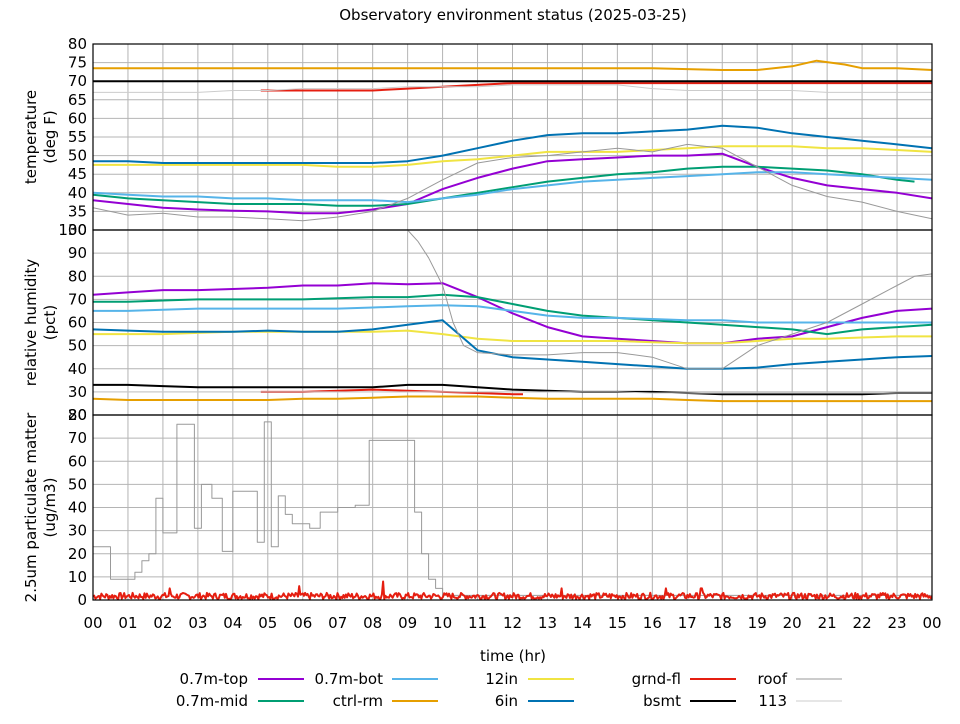 This screenshot has width=960, height=724. Describe the element at coordinates (267, 623) in the screenshot. I see `x-tick-label: 05` at that location.